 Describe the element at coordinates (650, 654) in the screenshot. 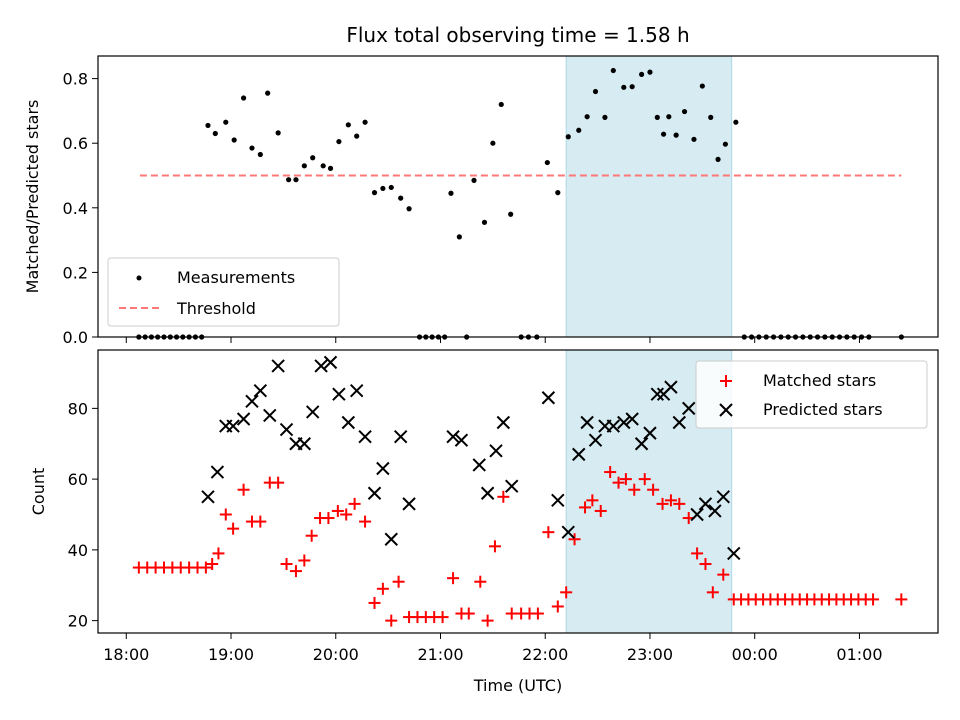

I see `x-tick-label: 23:00` at that location.